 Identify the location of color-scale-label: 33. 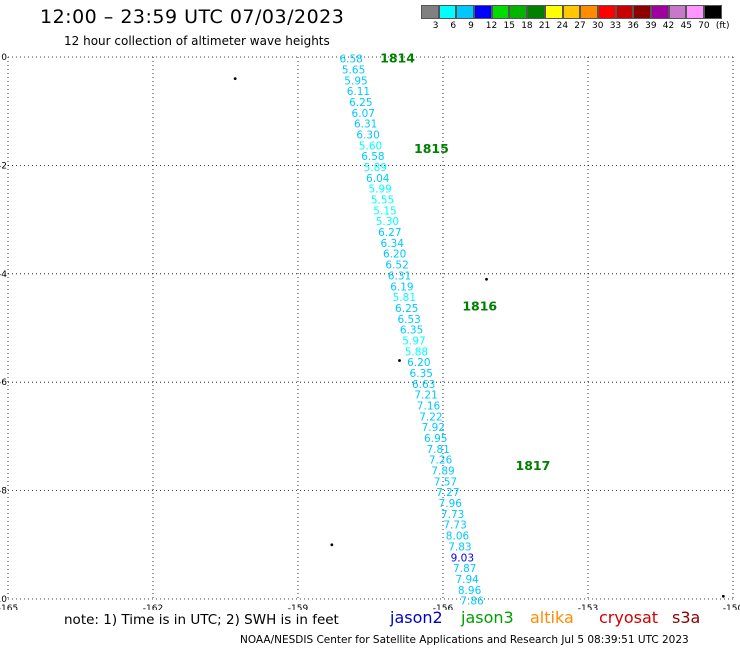
(615, 26).